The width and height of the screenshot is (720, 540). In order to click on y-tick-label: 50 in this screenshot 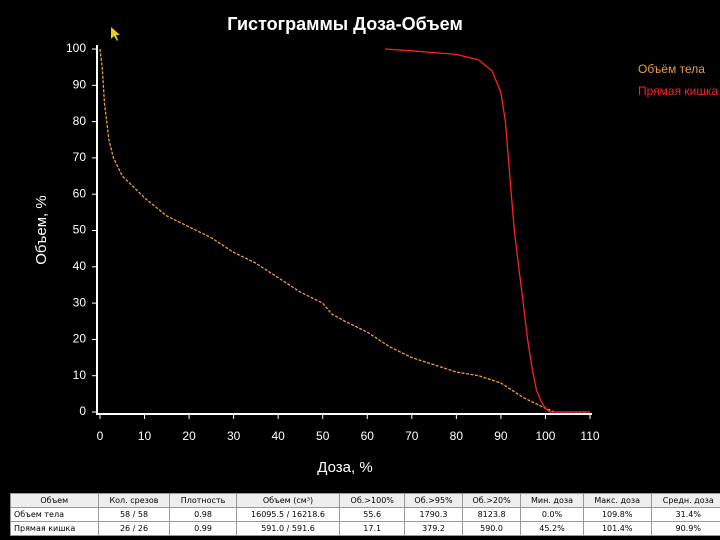, I will do `click(80, 230)`.